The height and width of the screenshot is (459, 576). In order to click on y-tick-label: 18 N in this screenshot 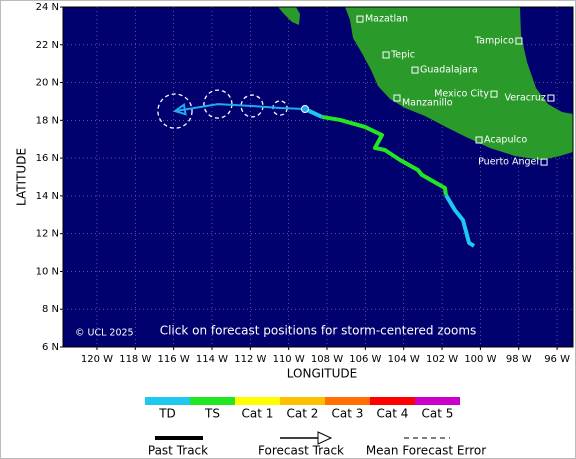, I will do `click(47, 120)`.